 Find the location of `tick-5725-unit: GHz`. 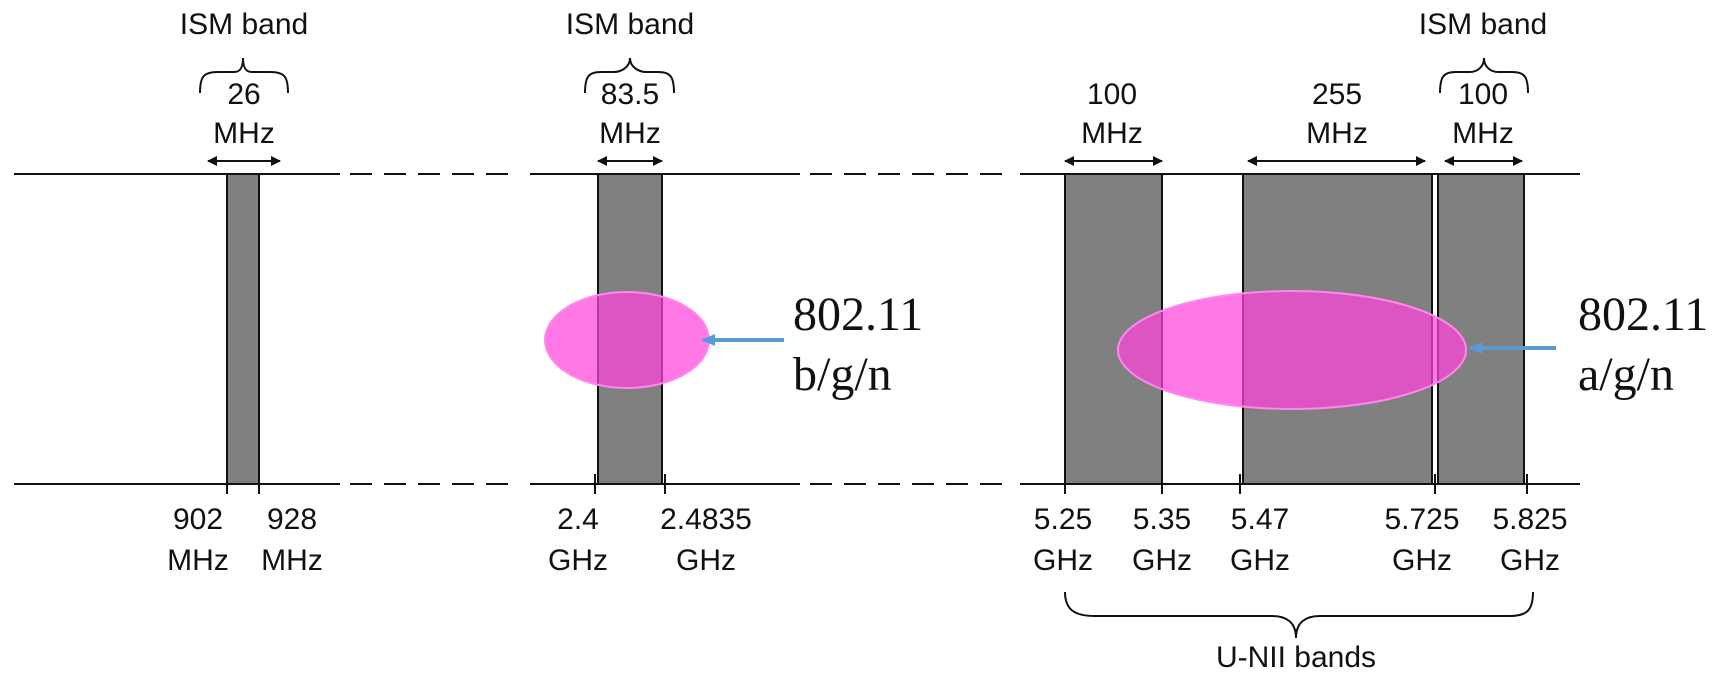

tick-5725-unit: GHz is located at coordinates (1422, 560).